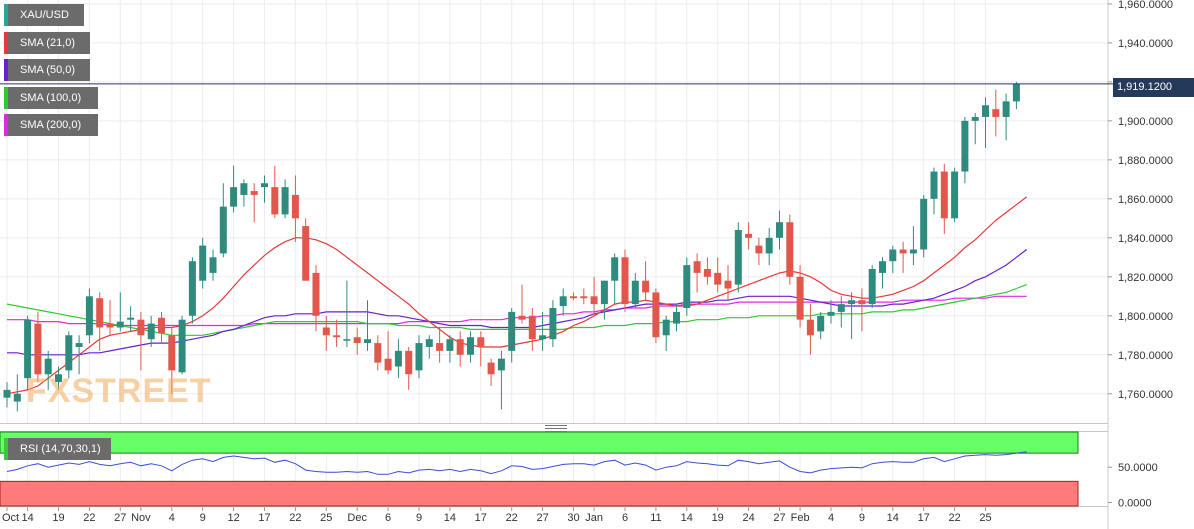  Describe the element at coordinates (594, 518) in the screenshot. I see `x-tick-label: Jan` at that location.